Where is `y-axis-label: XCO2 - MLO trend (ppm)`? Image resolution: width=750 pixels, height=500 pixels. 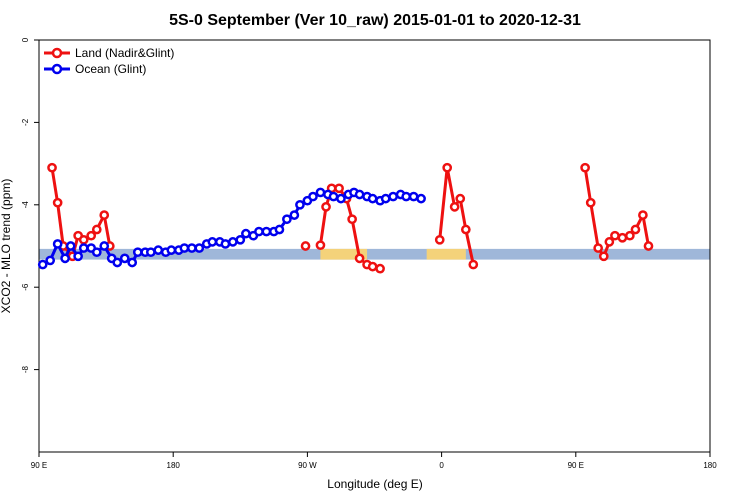
y-axis-label: XCO2 - MLO trend (ppm) is located at coordinates (6, 246).